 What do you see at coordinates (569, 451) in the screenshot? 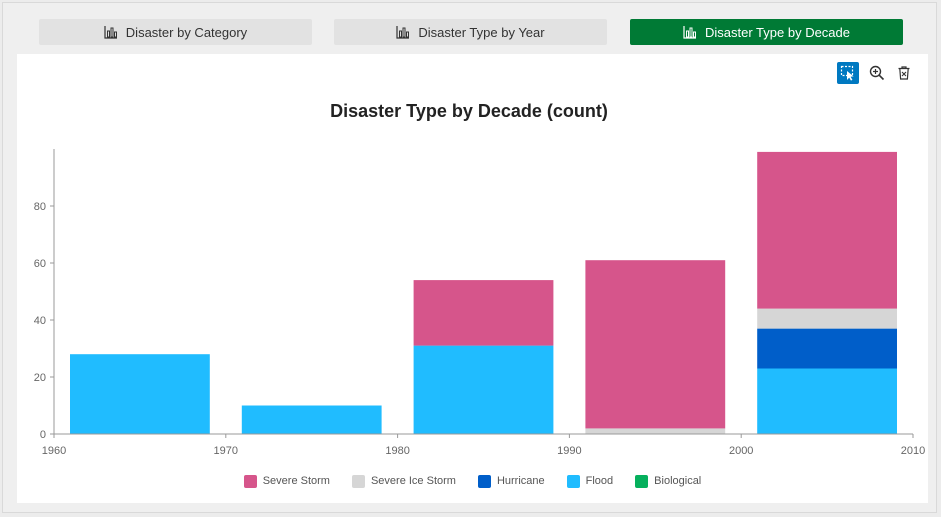
I see `x-tick-label: 1990` at bounding box center [569, 451].